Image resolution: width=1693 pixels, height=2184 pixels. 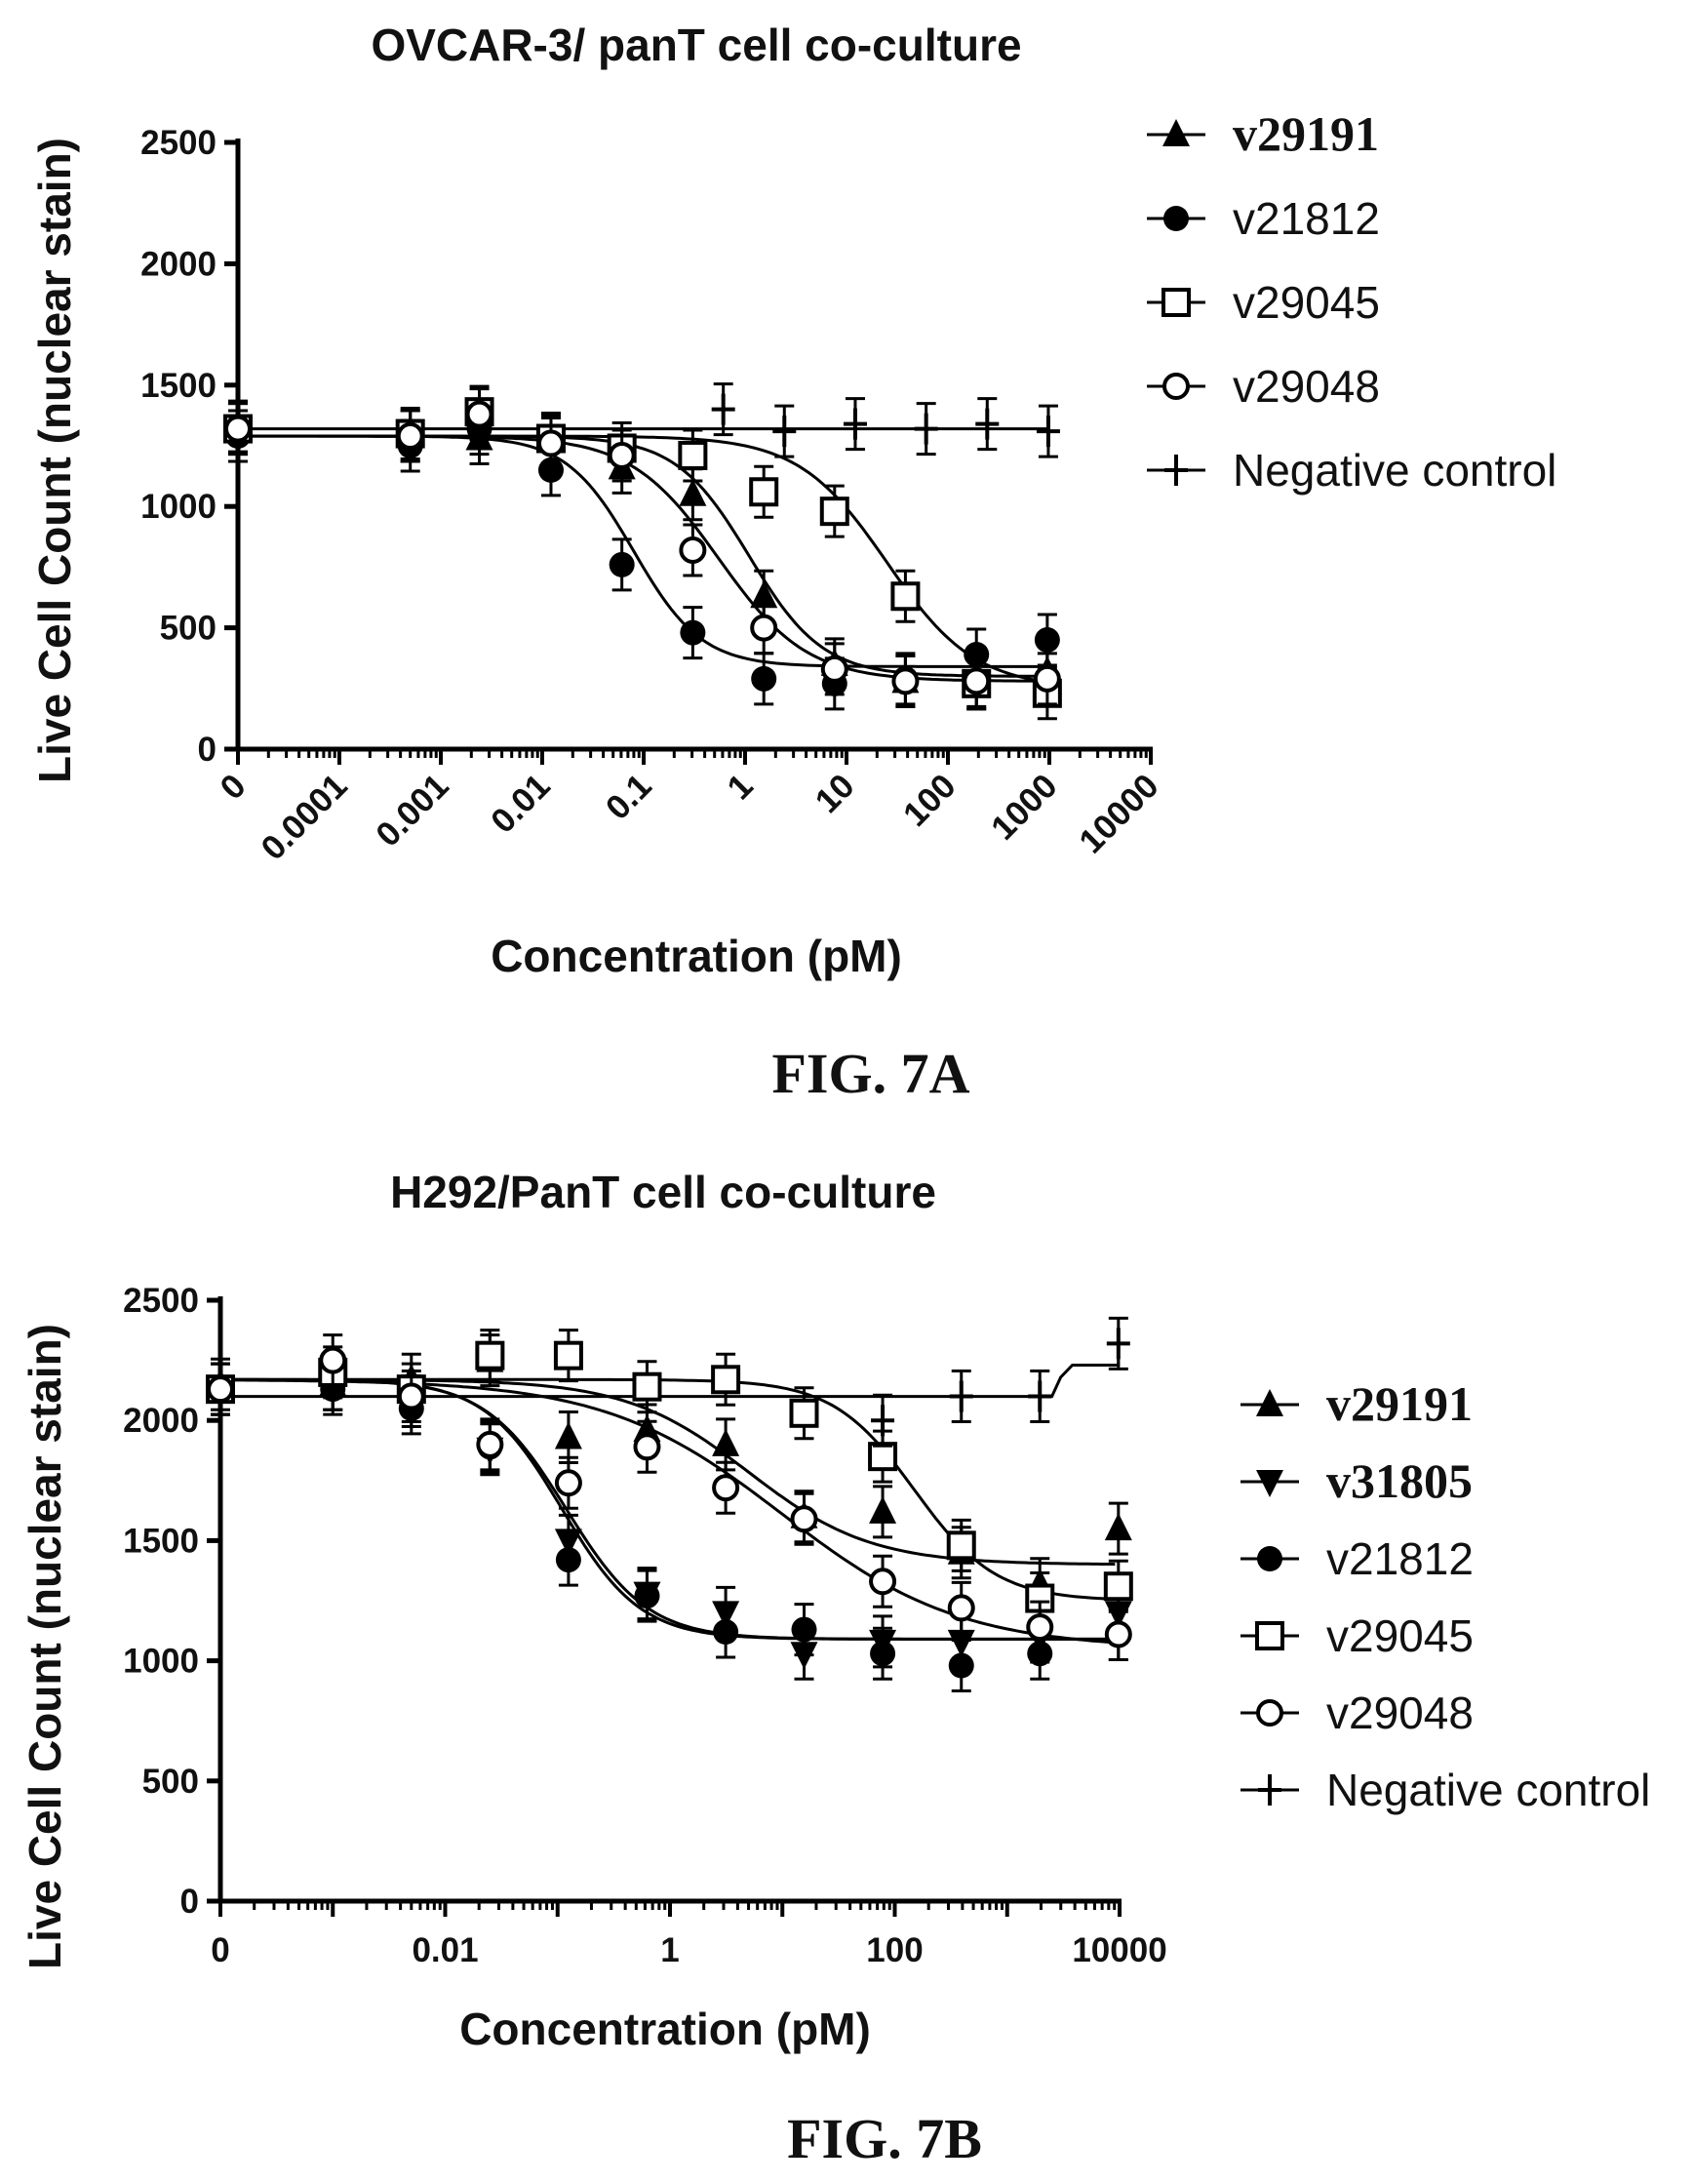 What do you see at coordinates (161, 1301) in the screenshot?
I see `y-tick-label: 2500` at bounding box center [161, 1301].